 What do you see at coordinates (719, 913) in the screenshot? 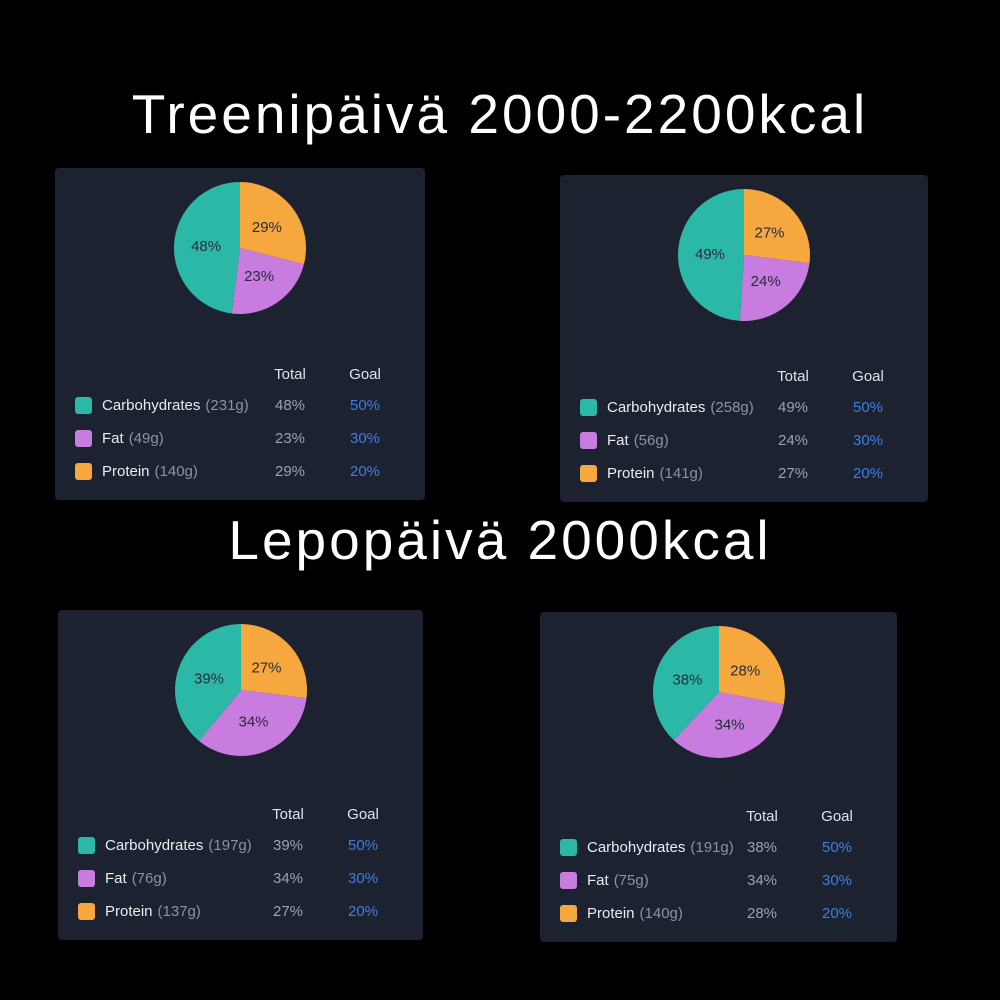
I see `legend-row-protein: Protein (140g) 28% 20%` at bounding box center [719, 913].